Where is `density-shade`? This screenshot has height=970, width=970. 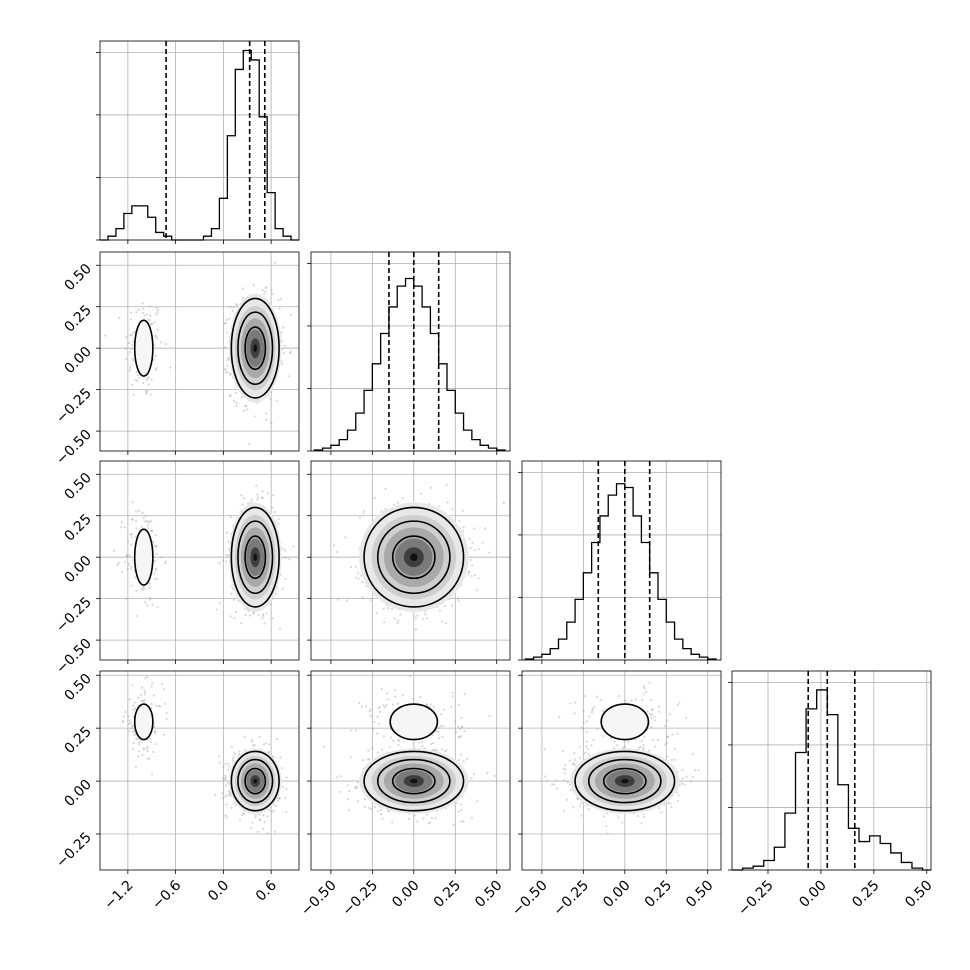 density-shade is located at coordinates (255, 348).